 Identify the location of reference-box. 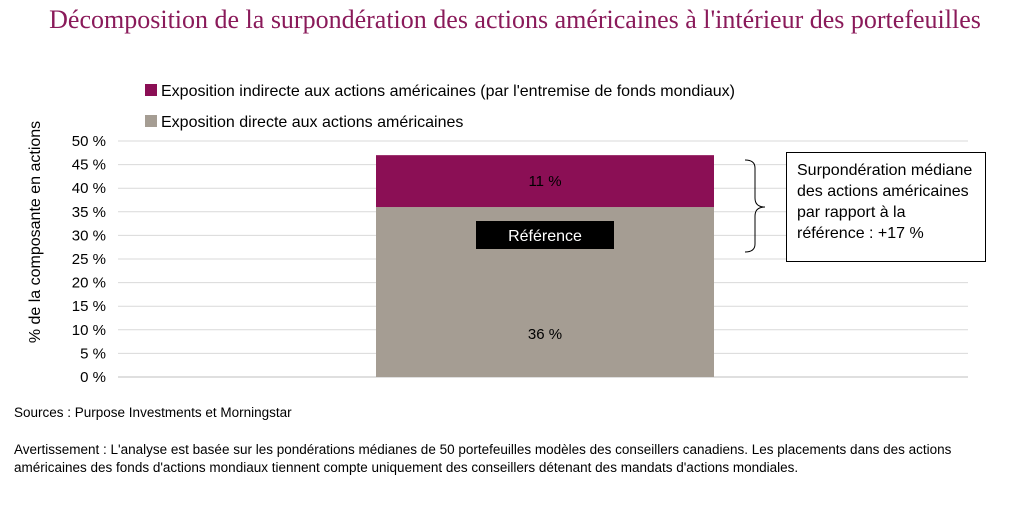
(545, 235).